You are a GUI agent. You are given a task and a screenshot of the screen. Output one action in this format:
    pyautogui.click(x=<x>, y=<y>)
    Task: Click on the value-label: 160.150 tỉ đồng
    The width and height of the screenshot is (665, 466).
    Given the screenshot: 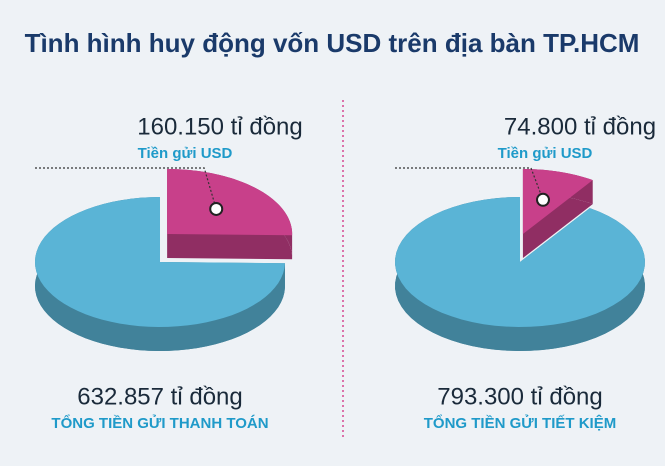 What is the action you would take?
    pyautogui.click(x=219, y=126)
    